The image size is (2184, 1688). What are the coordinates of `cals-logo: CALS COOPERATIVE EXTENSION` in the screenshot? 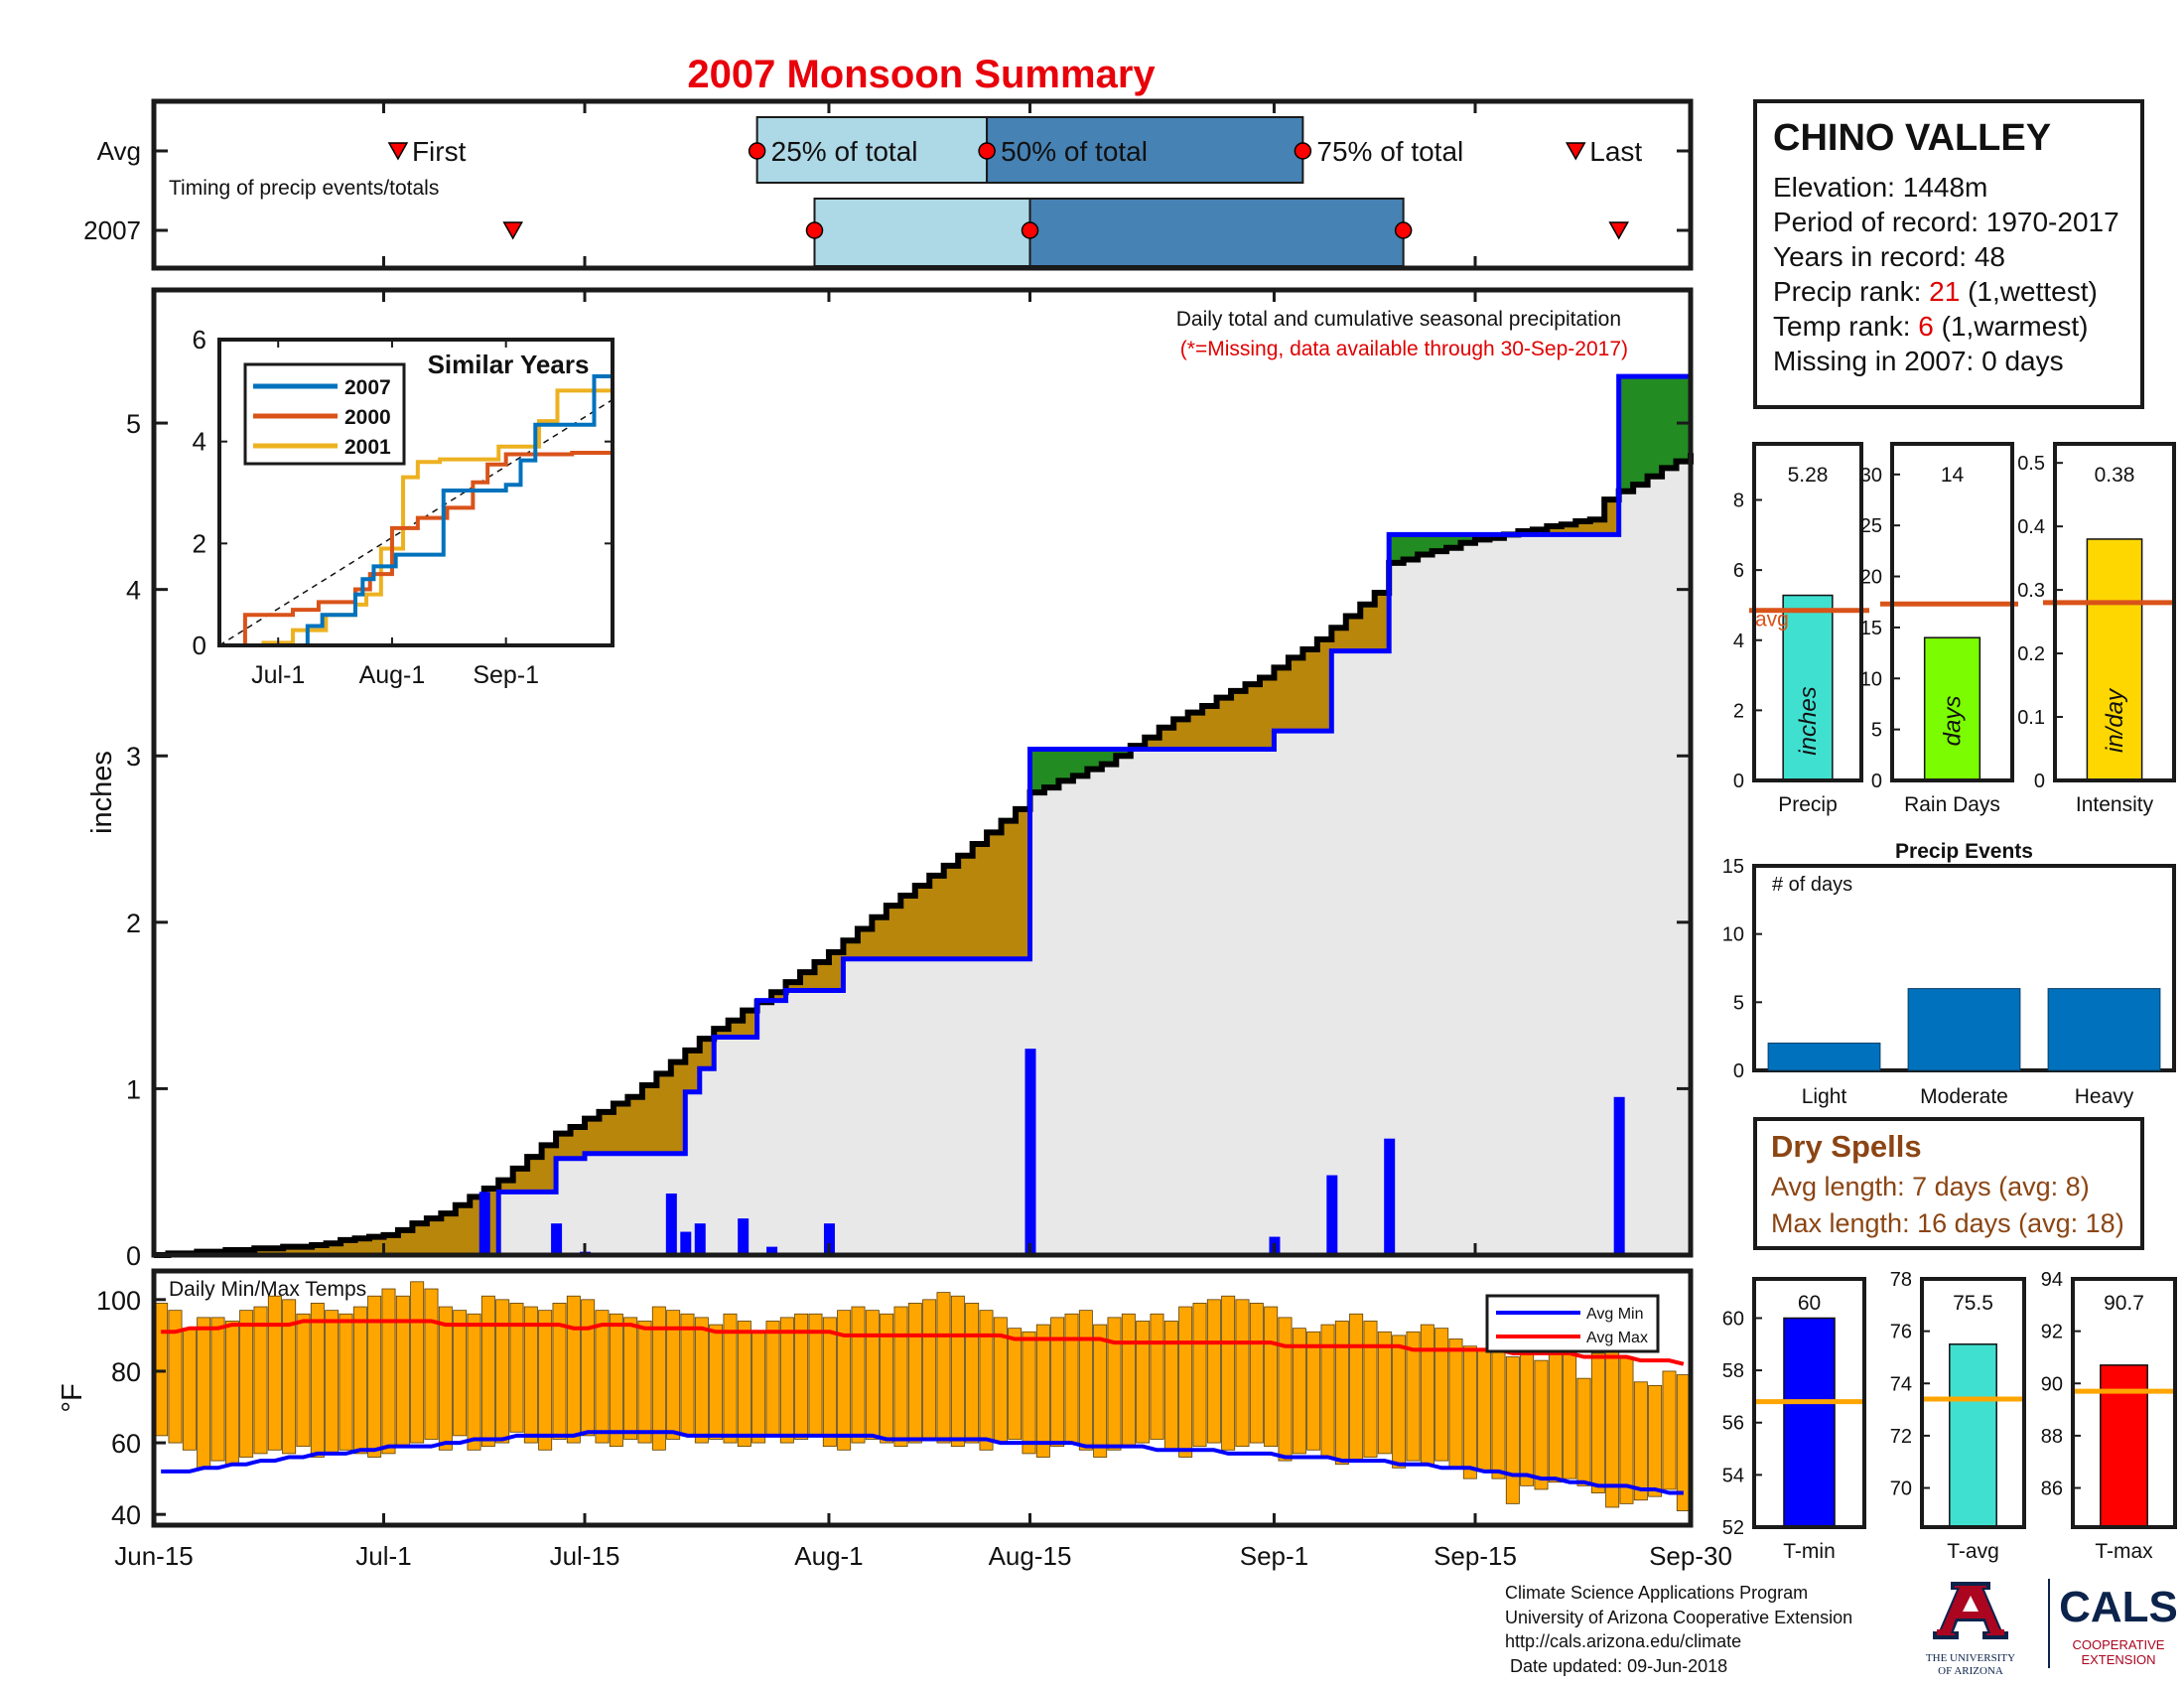 It's located at (2112, 1623).